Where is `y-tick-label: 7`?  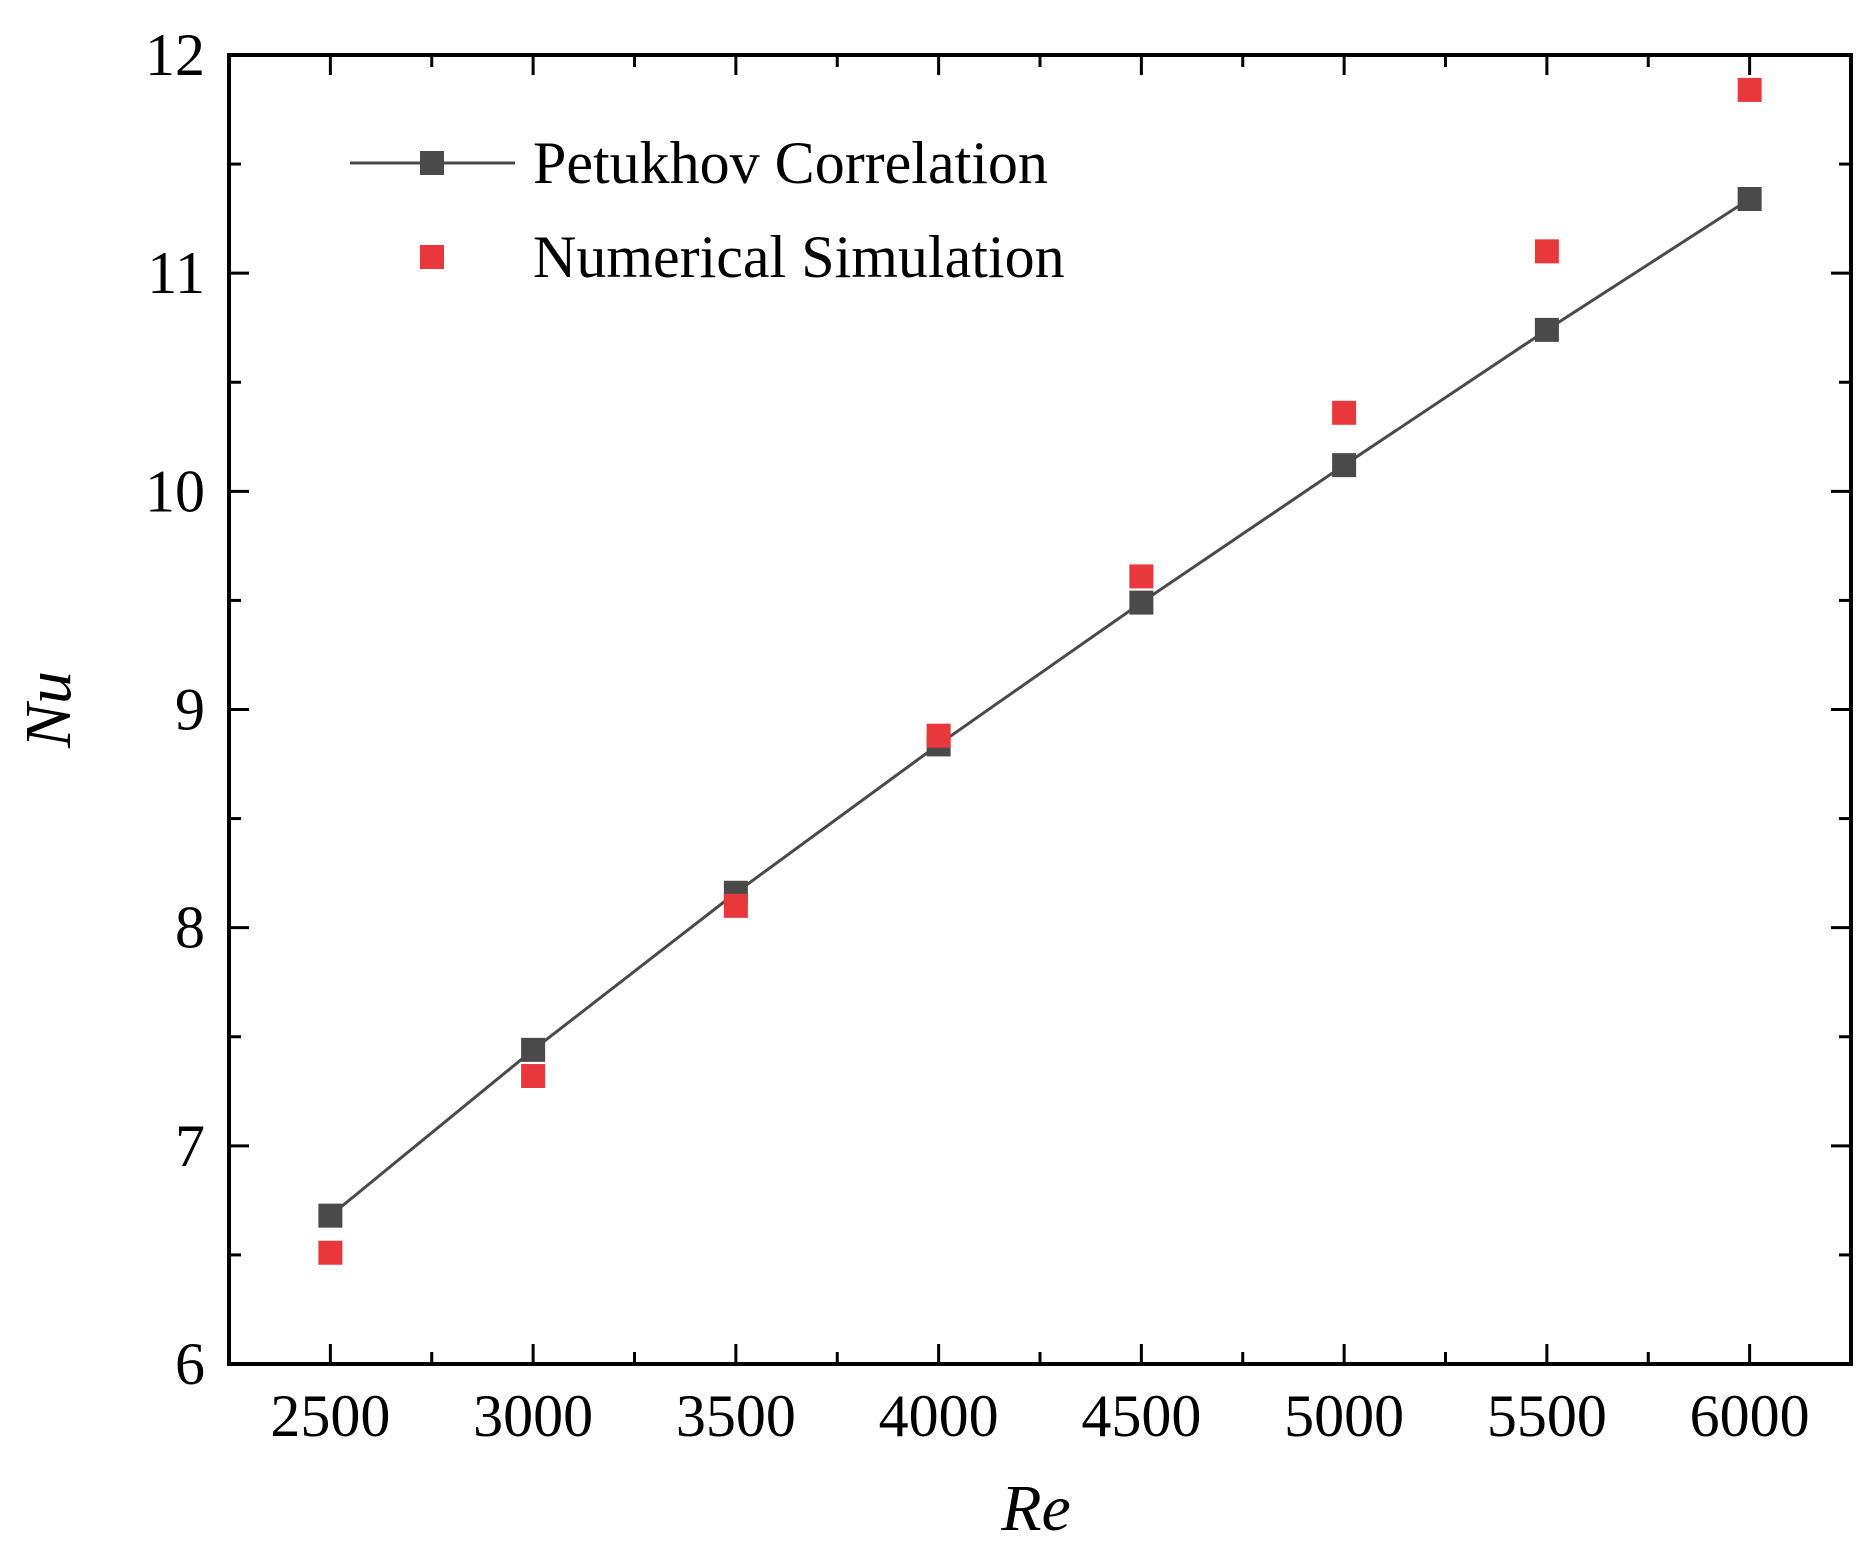
y-tick-label: 7 is located at coordinates (190, 1146).